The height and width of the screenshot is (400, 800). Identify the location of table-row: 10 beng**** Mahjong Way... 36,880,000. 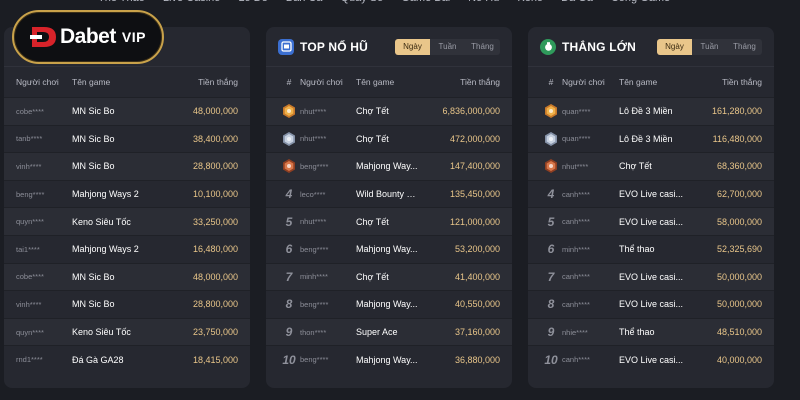
(389, 359).